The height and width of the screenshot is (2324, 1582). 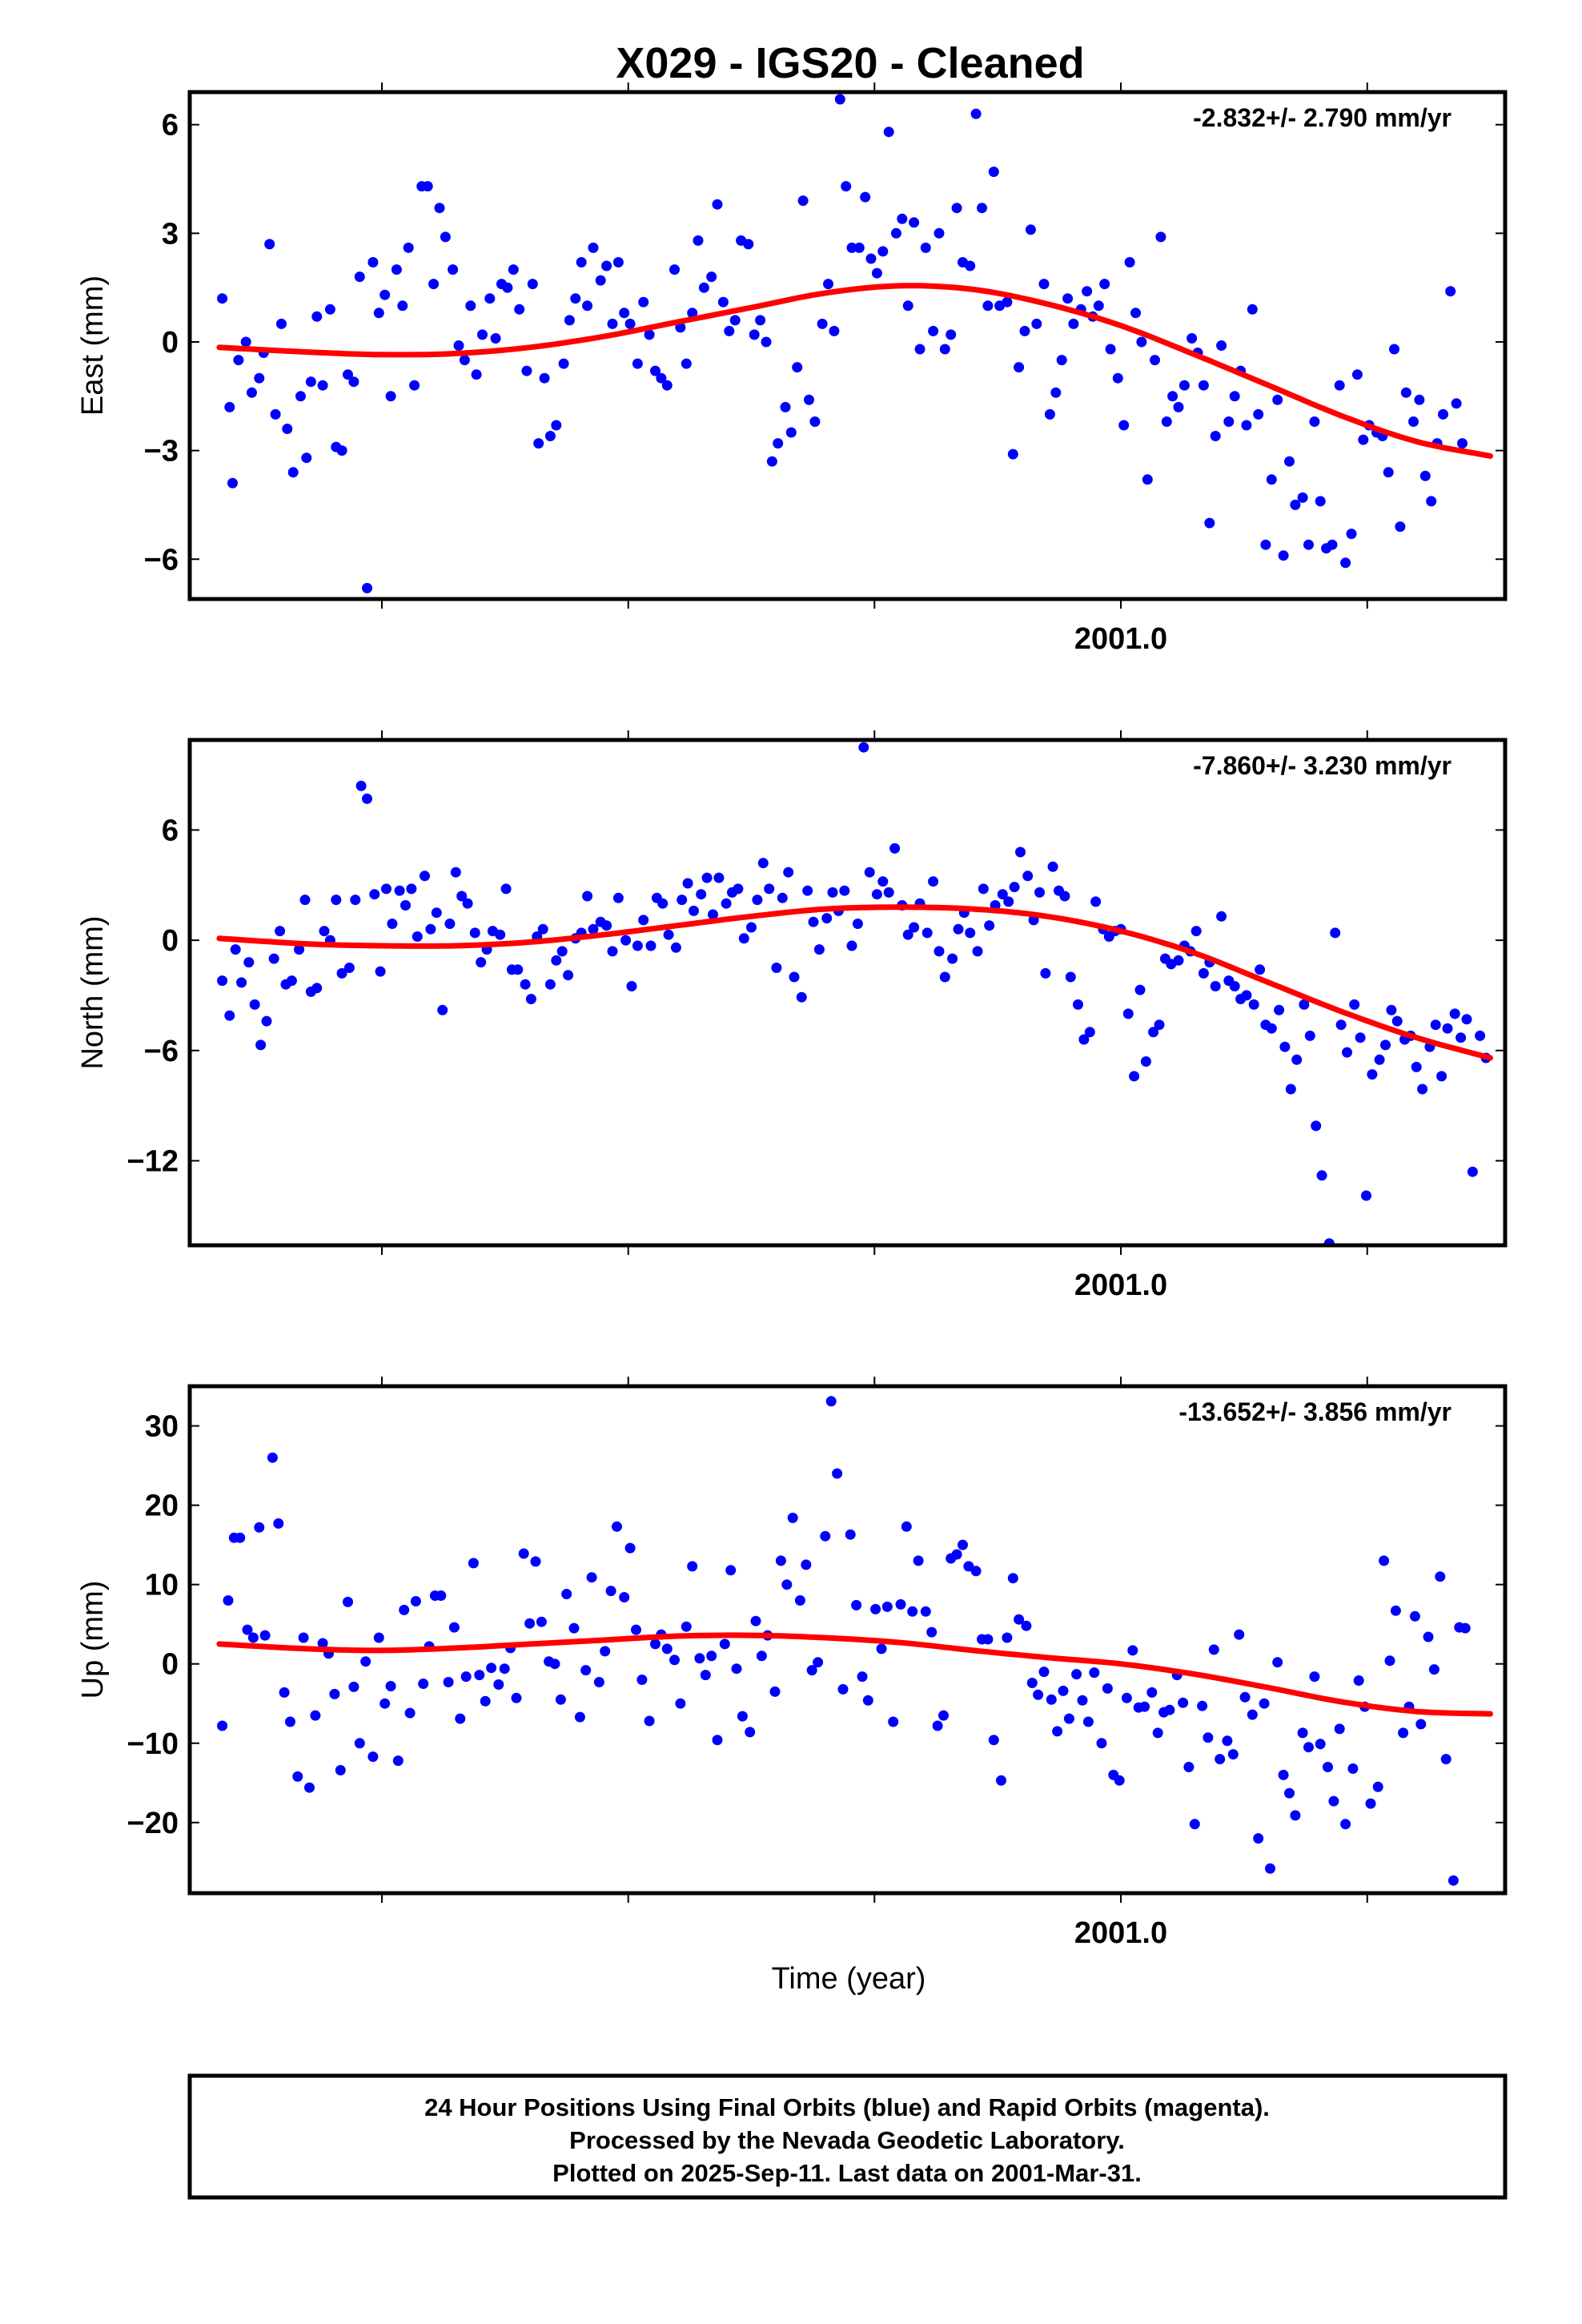 I want to click on y-tick-label: −12, so click(x=153, y=1161).